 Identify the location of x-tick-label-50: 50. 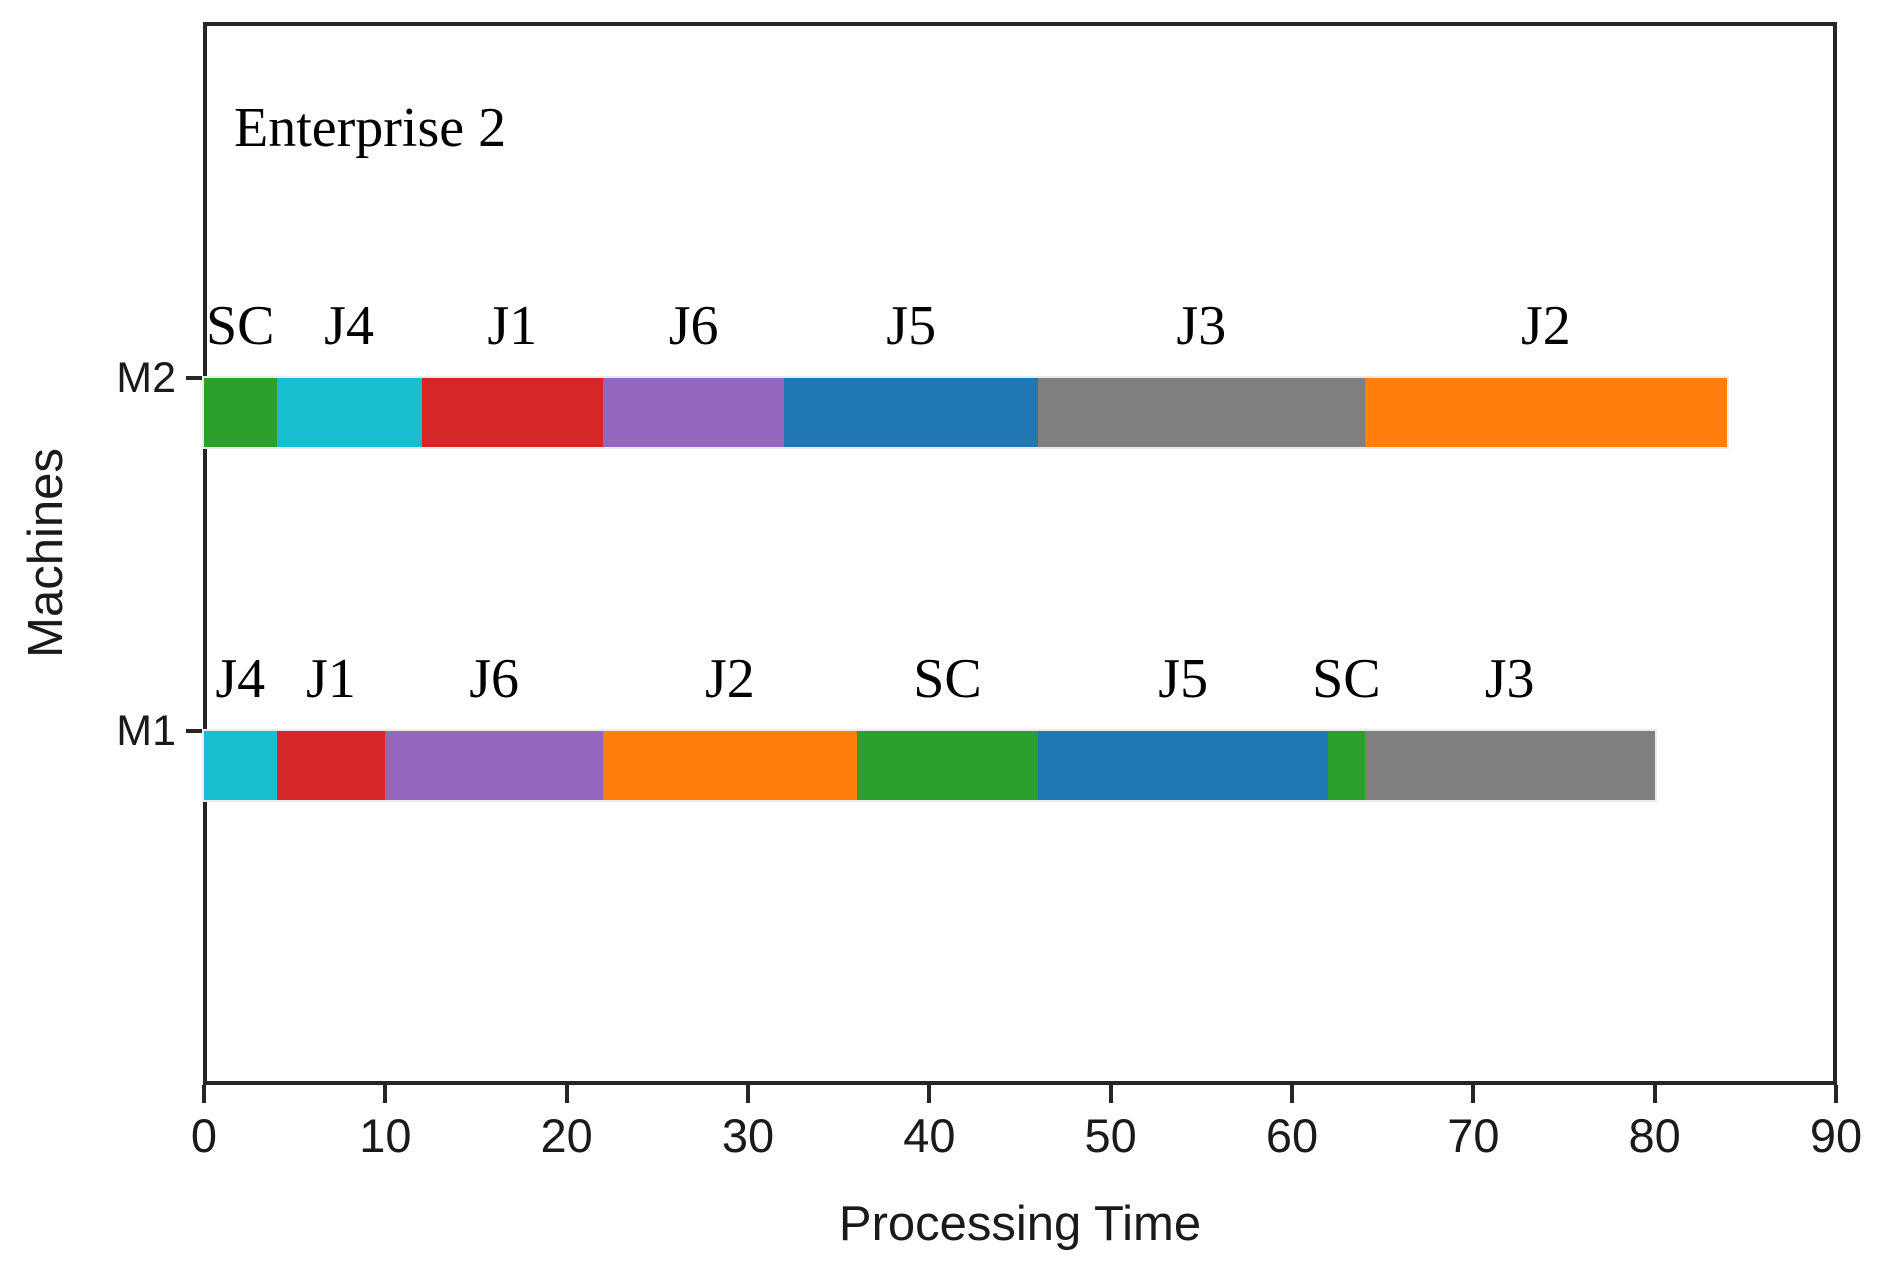
(1110, 1135).